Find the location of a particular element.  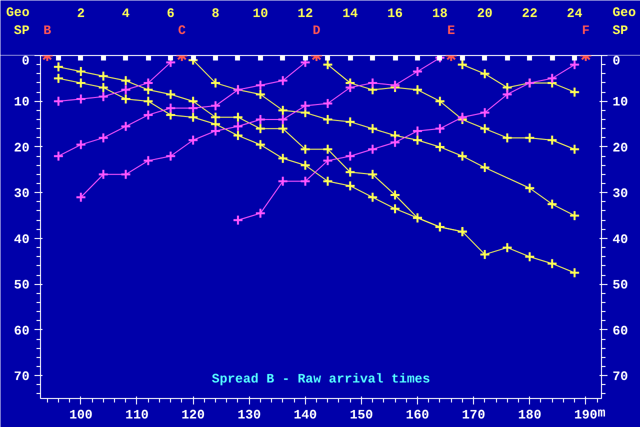

y-tick-label: 10 is located at coordinates (22, 102).